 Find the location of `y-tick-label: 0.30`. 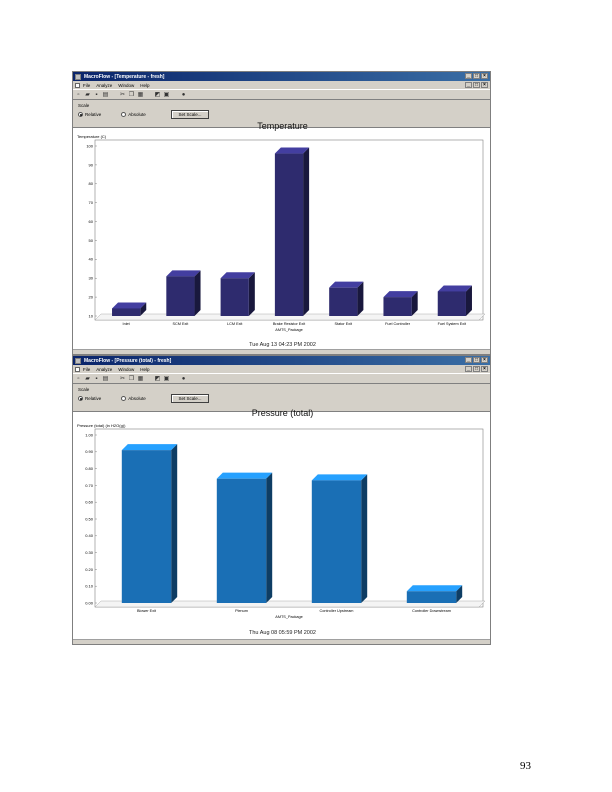

y-tick-label: 0.30 is located at coordinates (89, 552).